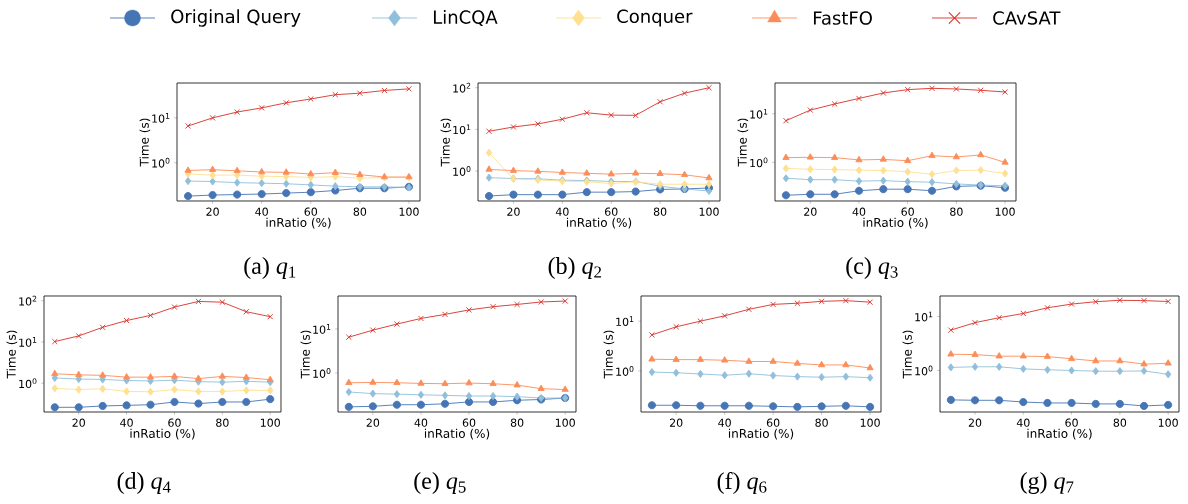 Image resolution: width=1188 pixels, height=504 pixels. Describe the element at coordinates (144, 483) in the screenshot. I see `text: (d) q$_{4}$` at that location.